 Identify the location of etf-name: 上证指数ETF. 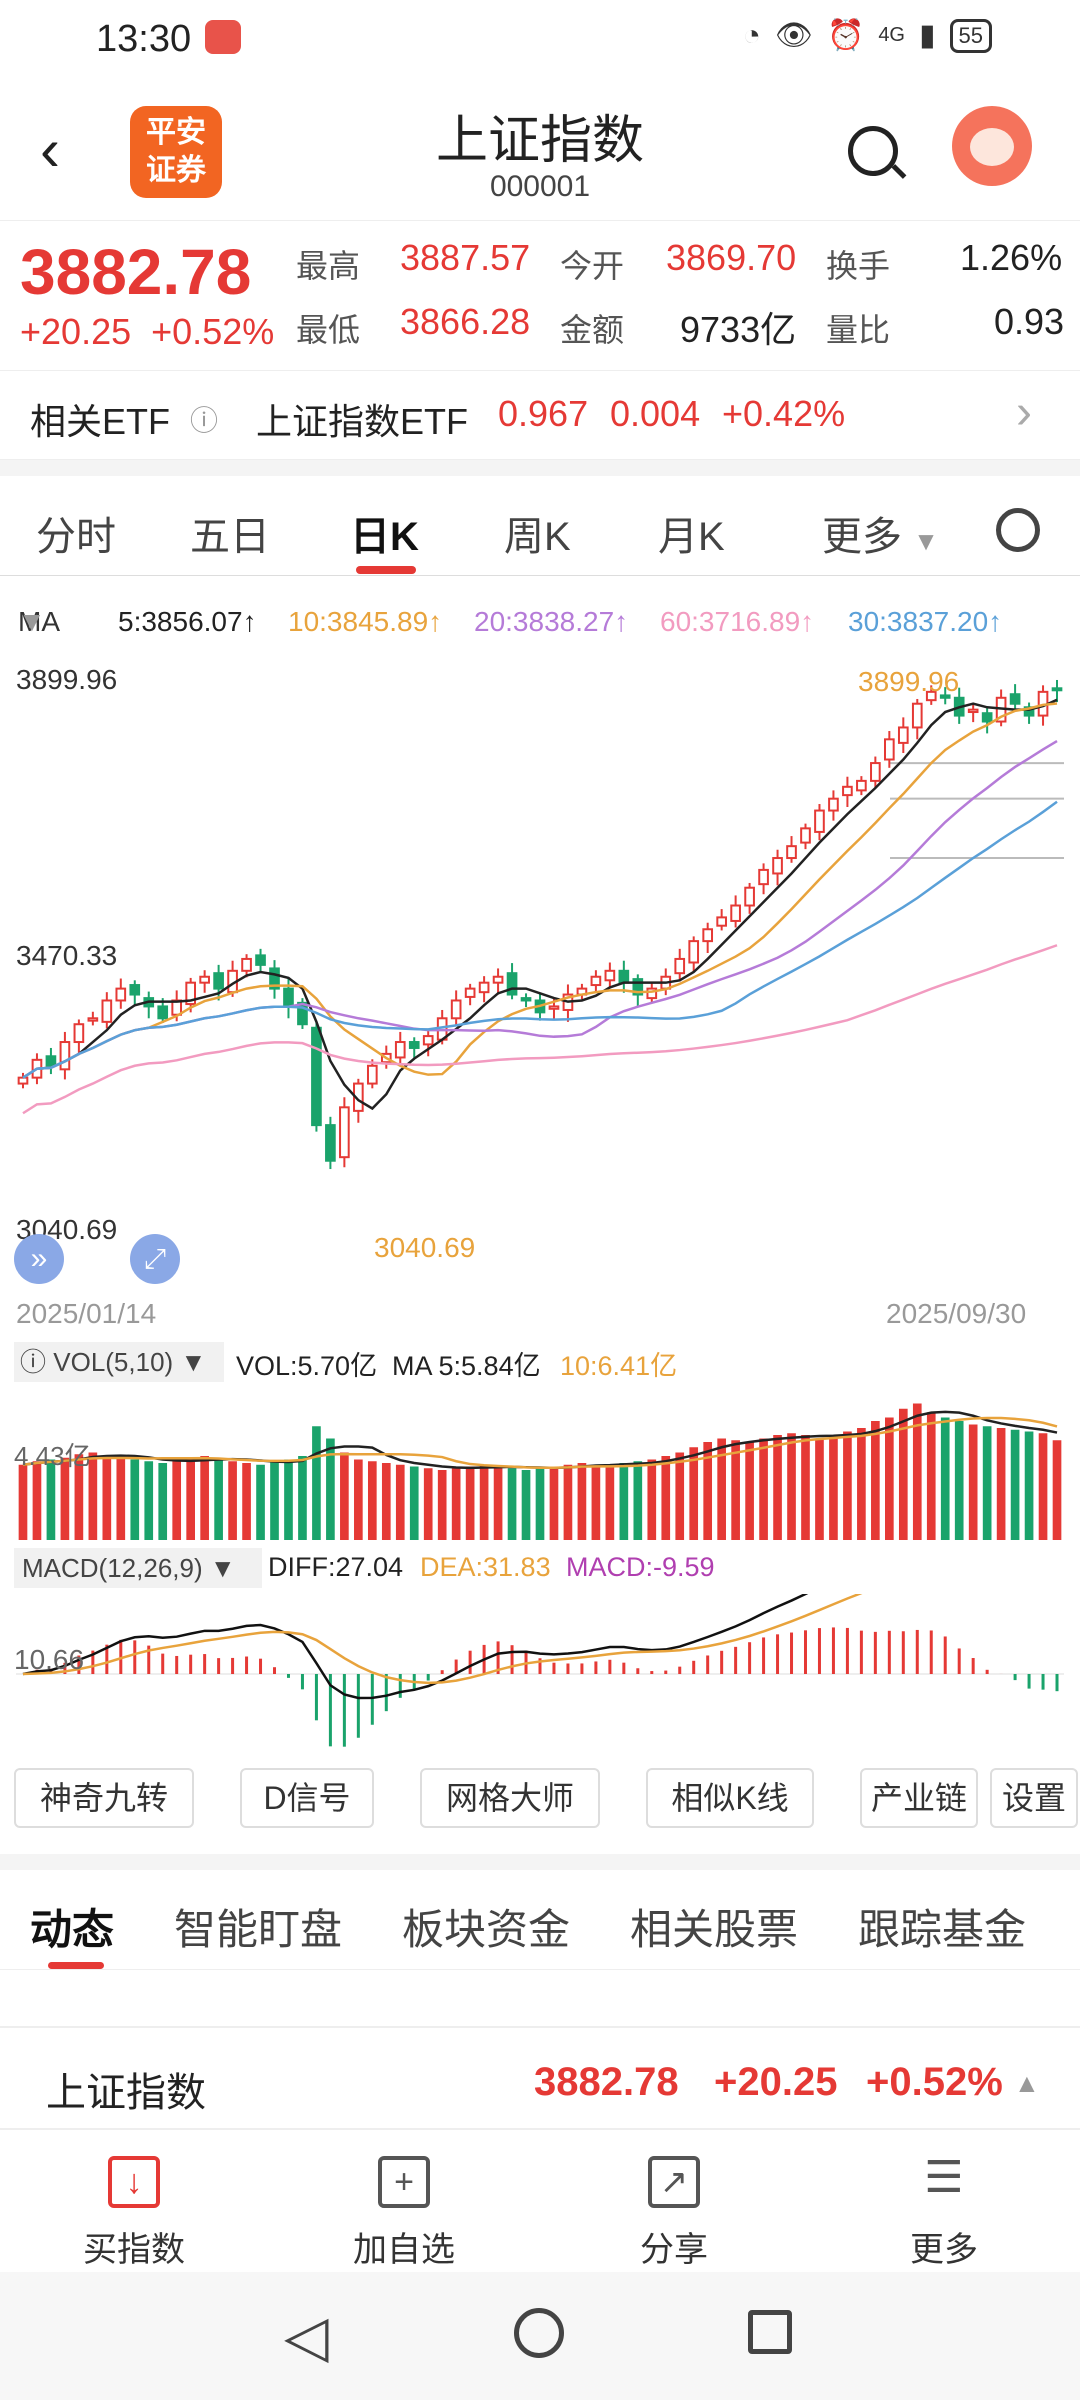
(362, 421).